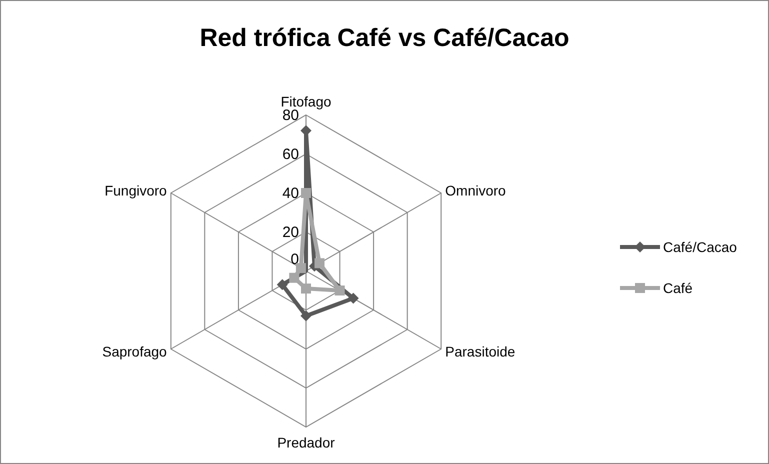  What do you see at coordinates (306, 442) in the screenshot?
I see `spoke-label: Predador` at bounding box center [306, 442].